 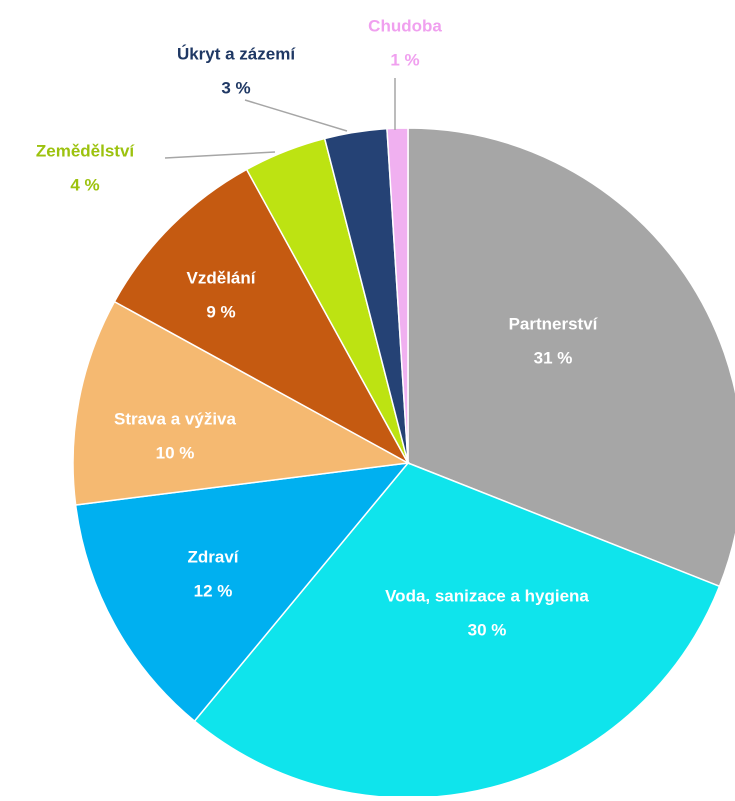 I want to click on slice-label: Úkryt a zázemí, so click(x=236, y=53).